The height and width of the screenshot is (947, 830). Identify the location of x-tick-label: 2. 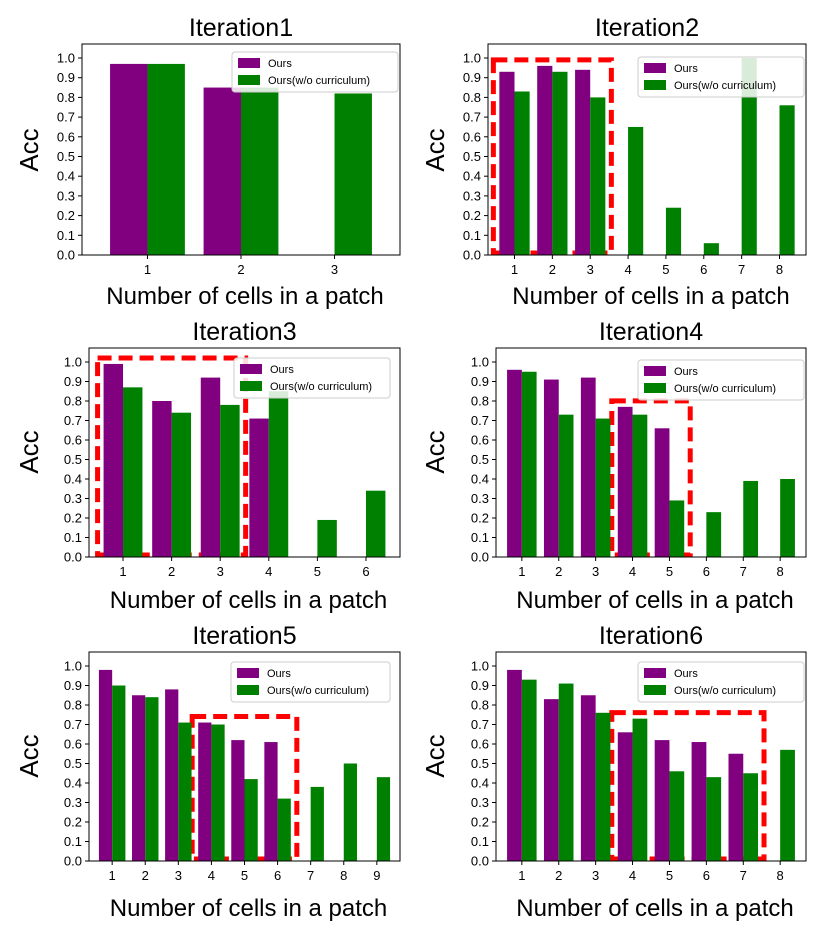
(171, 571).